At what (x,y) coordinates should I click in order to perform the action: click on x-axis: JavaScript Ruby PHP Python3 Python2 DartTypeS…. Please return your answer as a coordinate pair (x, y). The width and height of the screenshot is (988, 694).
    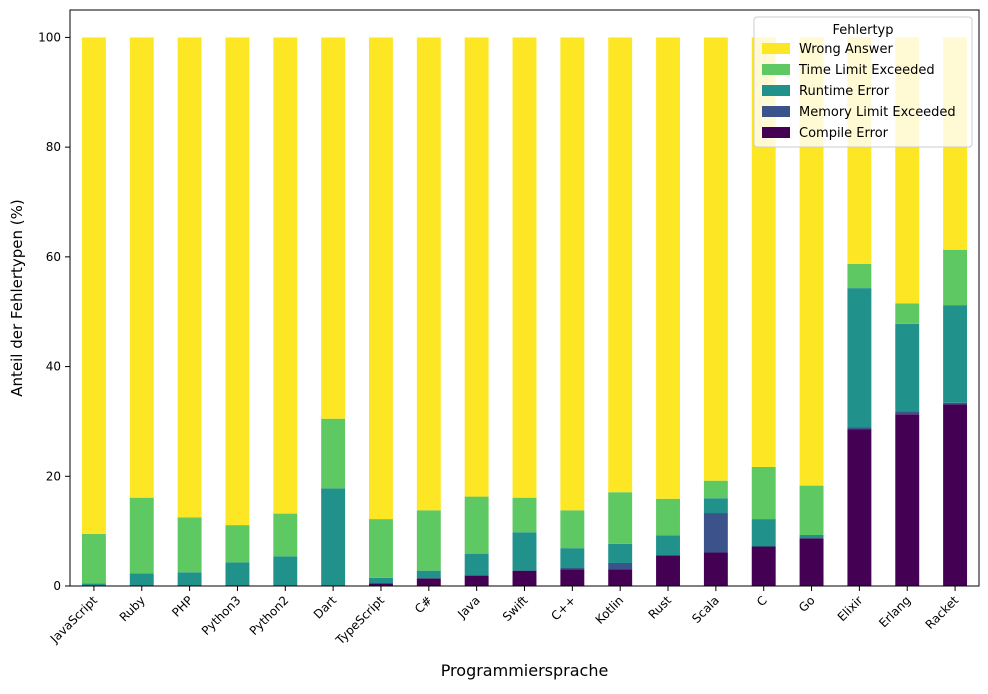
    Looking at the image, I should click on (504, 617).